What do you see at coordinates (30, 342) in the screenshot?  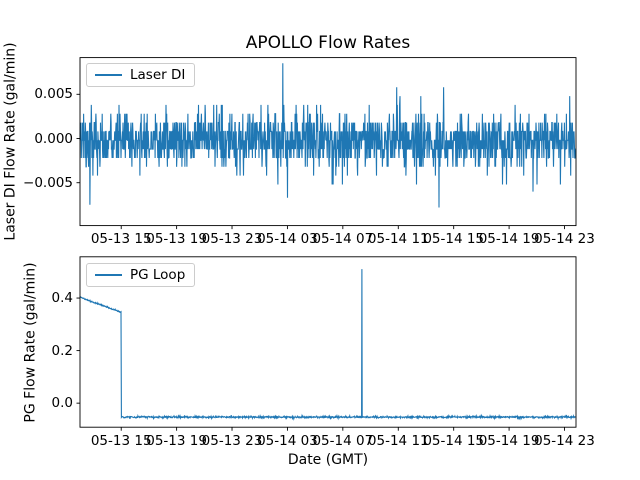 I see `bottom-y-axis-label: PG Flow Rate (gal/min)` at bounding box center [30, 342].